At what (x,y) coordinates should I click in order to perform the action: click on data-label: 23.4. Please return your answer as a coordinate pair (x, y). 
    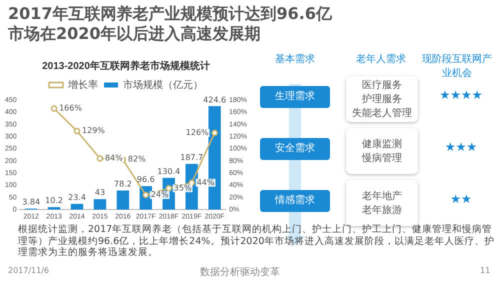
    Looking at the image, I should click on (77, 197).